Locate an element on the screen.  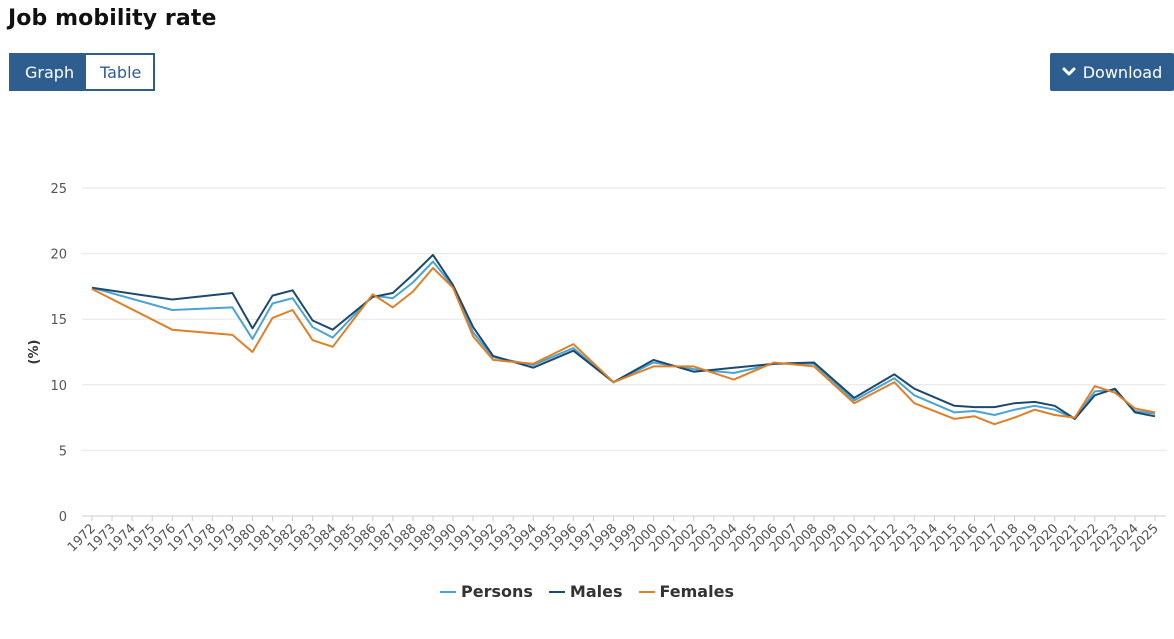
view-toggle: Graph Table is located at coordinates (82, 72).